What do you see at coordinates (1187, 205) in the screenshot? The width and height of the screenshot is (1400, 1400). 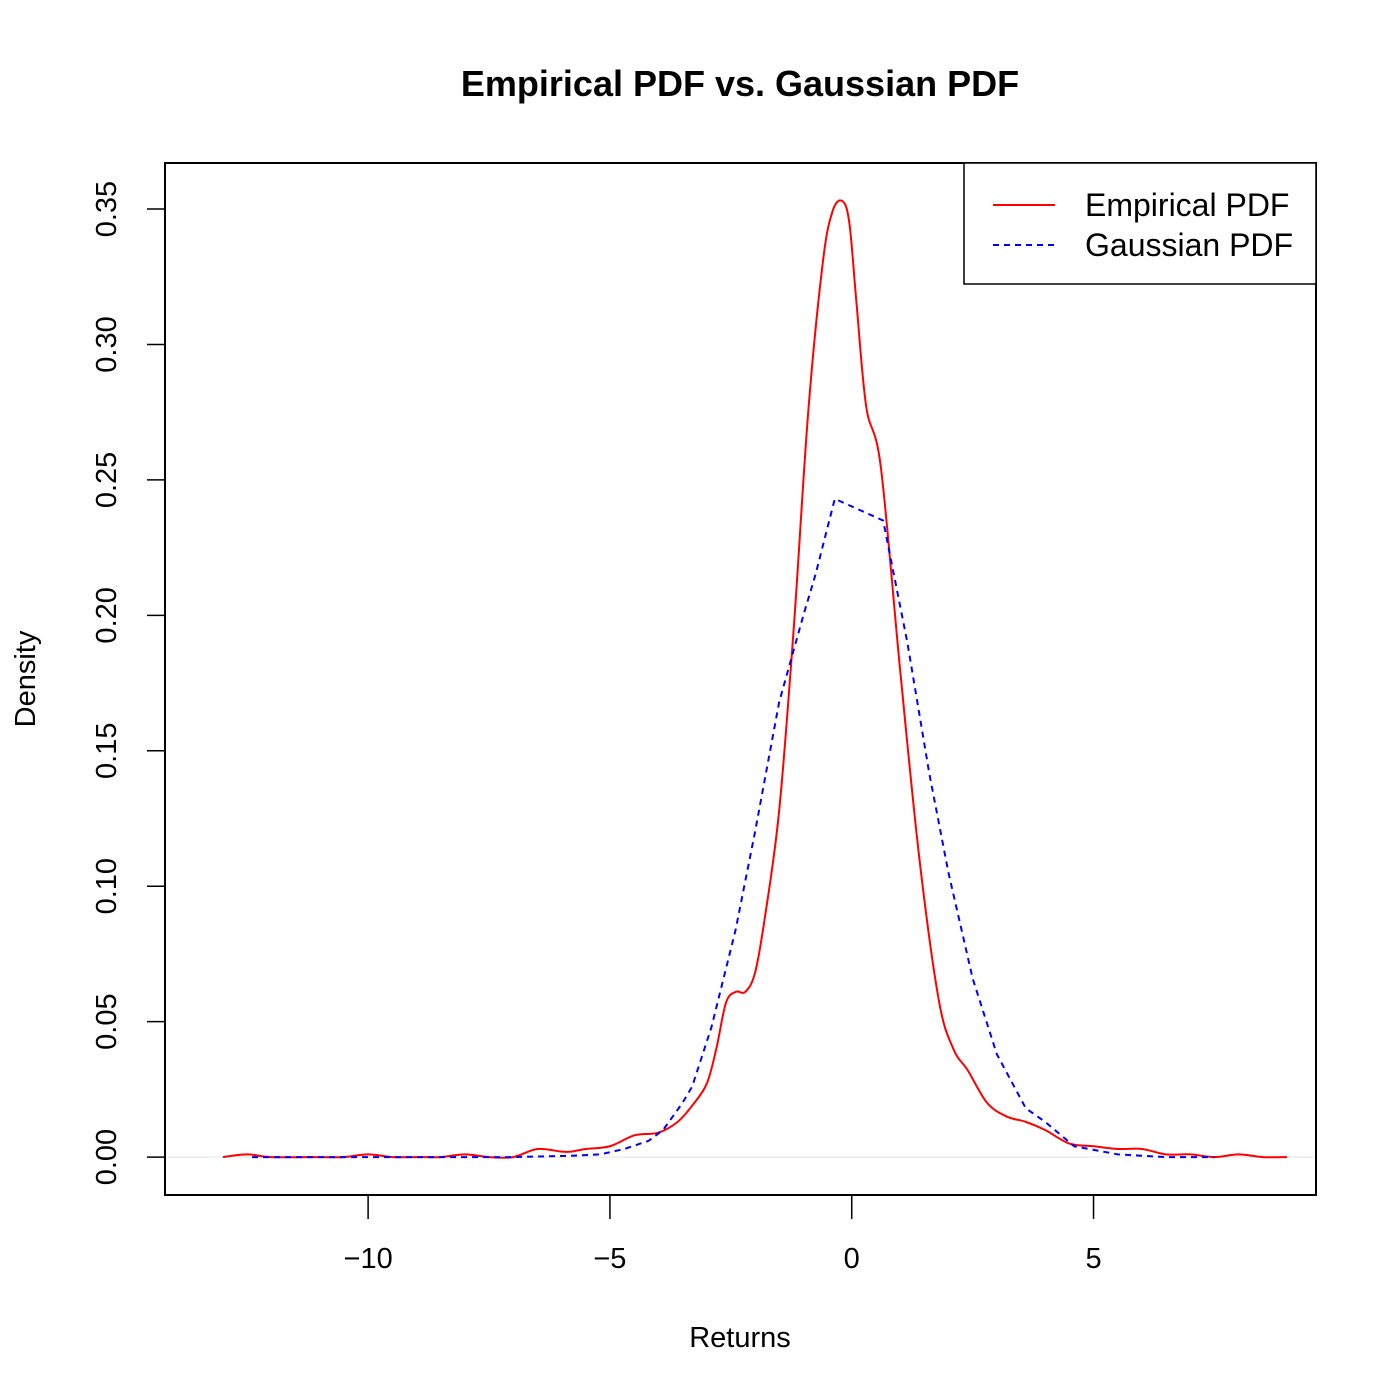 I see `legend-label-empirical: Empirical PDF` at bounding box center [1187, 205].